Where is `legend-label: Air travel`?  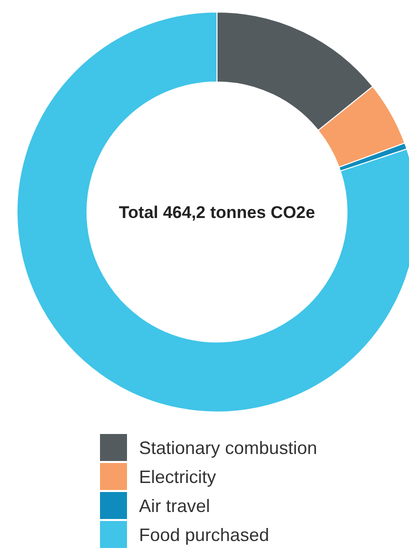
legend-label: Air travel is located at coordinates (174, 506).